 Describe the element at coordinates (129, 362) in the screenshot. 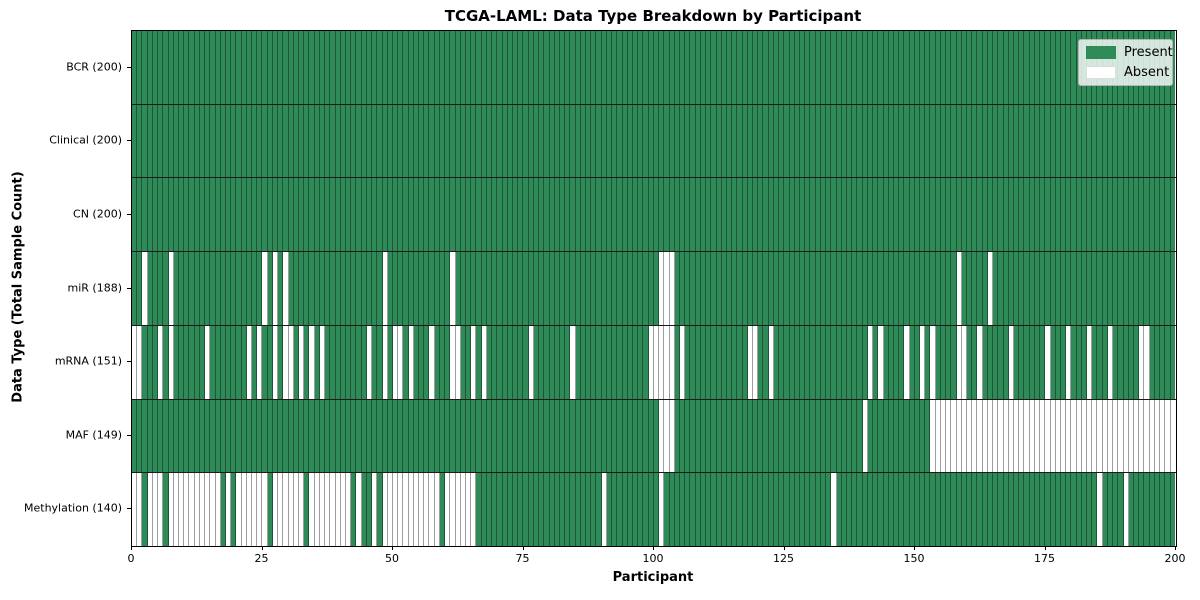

I see `y-tick-mark` at that location.